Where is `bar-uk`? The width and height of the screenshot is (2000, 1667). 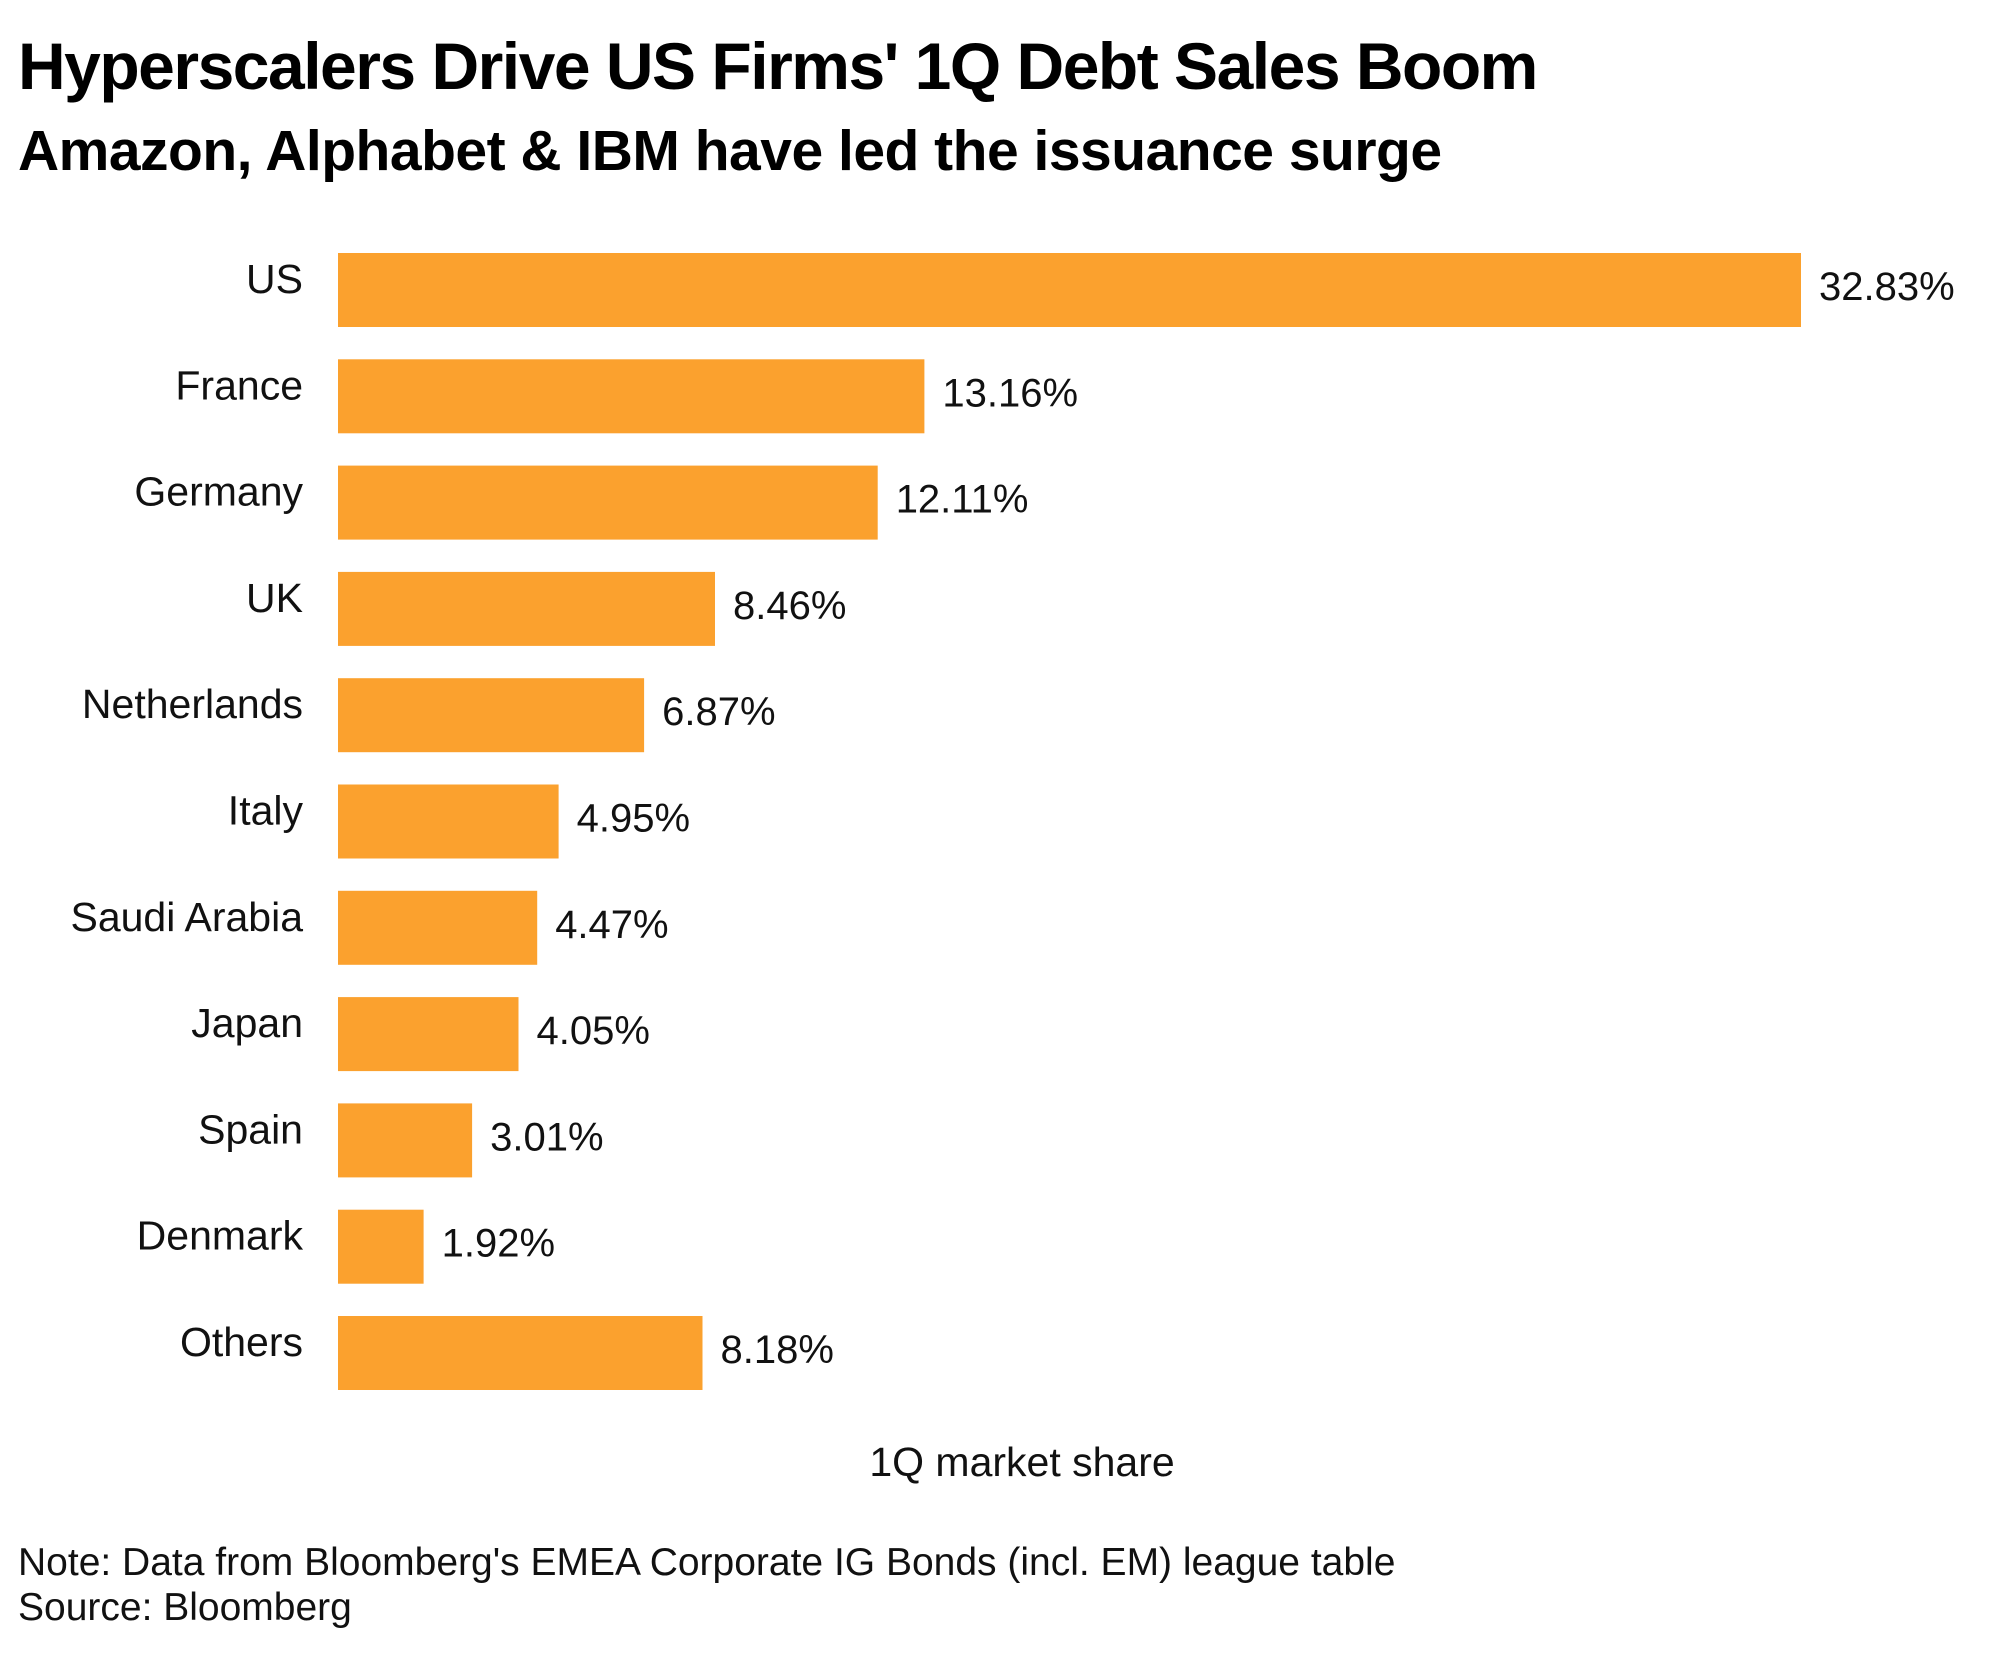 bar-uk is located at coordinates (526, 608).